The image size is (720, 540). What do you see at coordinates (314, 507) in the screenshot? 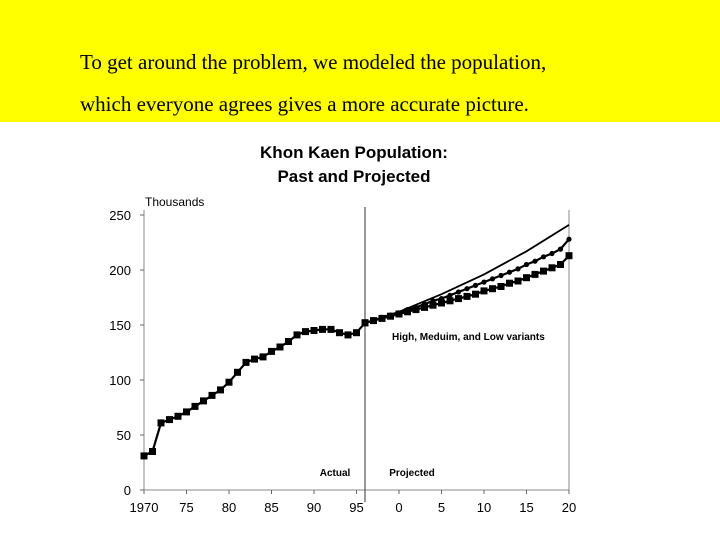
I see `x-tick-label: 90` at bounding box center [314, 507].